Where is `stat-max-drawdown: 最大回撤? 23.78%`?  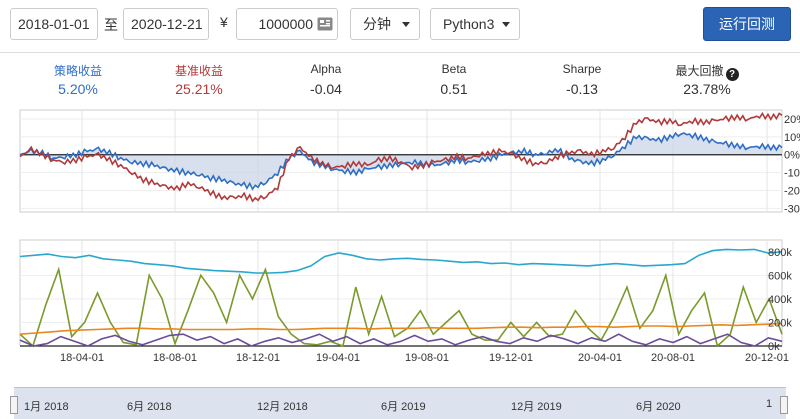 stat-max-drawdown: 最大回撤? 23.78% is located at coordinates (707, 79).